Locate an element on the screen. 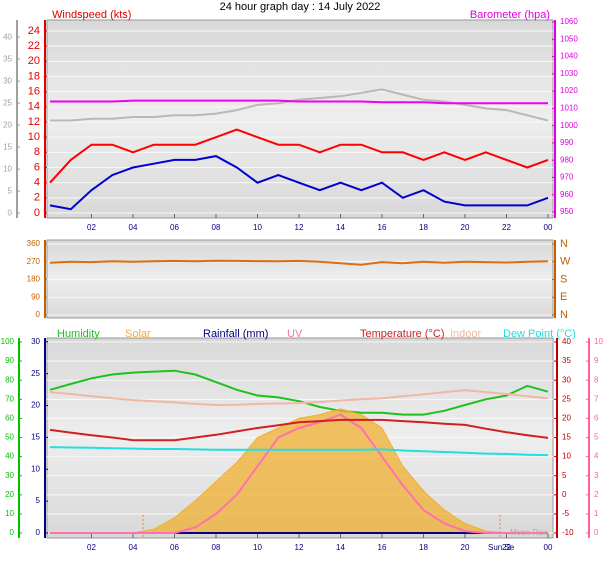 Image resolution: width=608 pixels, height=561 pixels. y4-tick-label: 9 is located at coordinates (596, 360).